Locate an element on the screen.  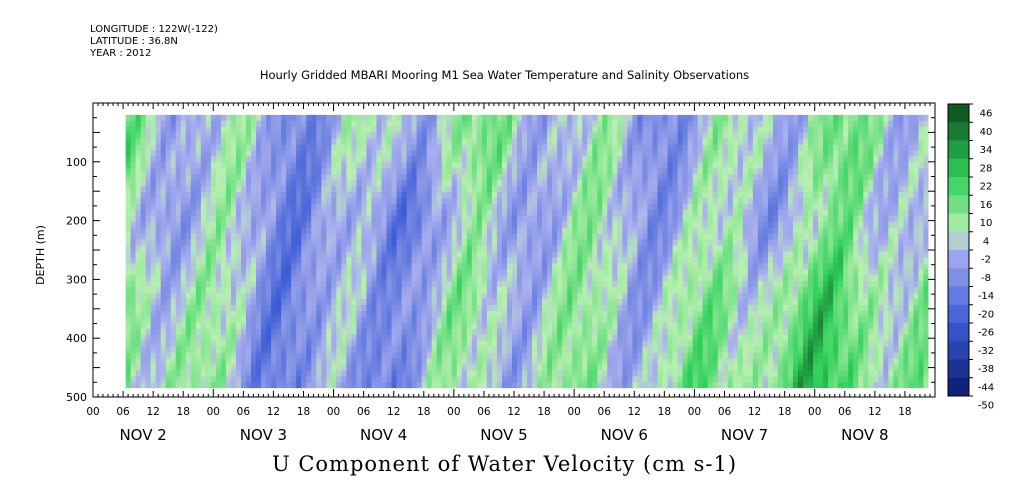
year-label: YEAR : 2012 is located at coordinates (121, 53).